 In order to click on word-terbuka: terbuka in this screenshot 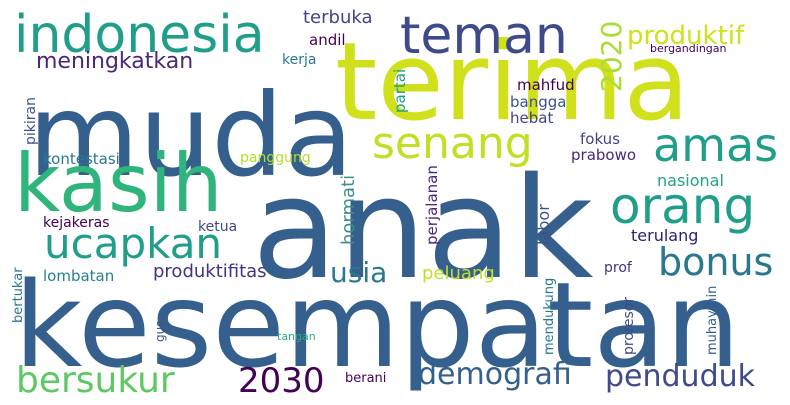, I will do `click(338, 17)`.